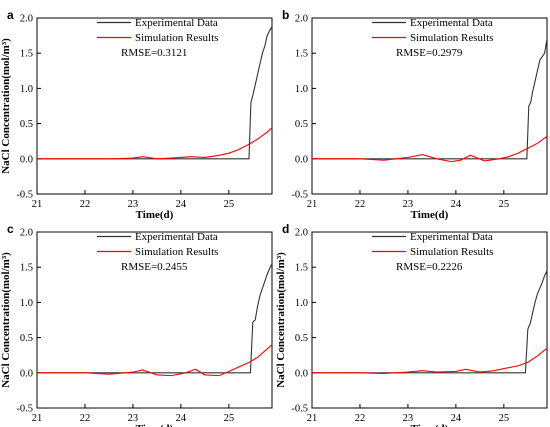 This screenshot has width=550, height=427. Describe the element at coordinates (429, 53) in the screenshot. I see `rmse-annotation: RMSE=0.2979` at that location.